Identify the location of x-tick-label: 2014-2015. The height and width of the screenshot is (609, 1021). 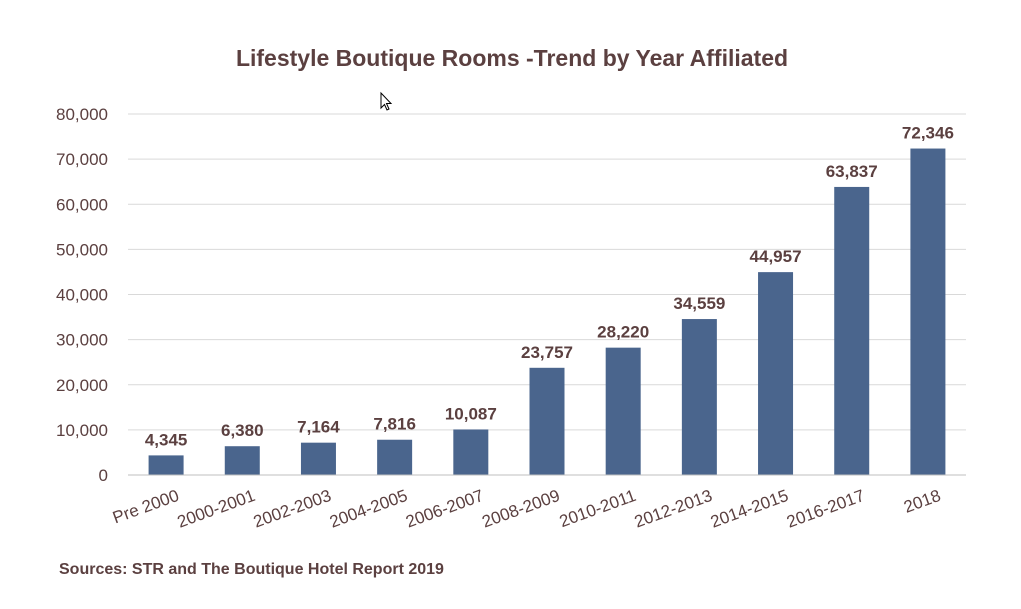
(749, 509).